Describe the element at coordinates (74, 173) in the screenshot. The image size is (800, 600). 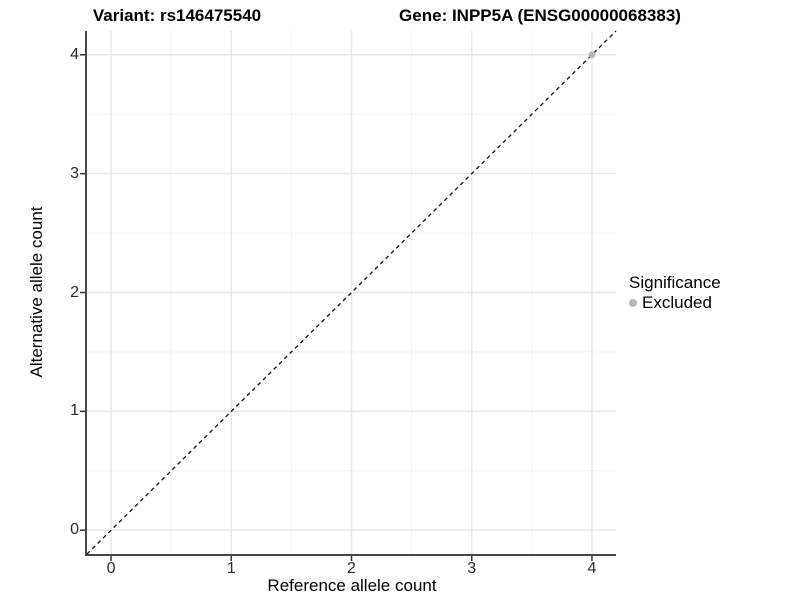
I see `y-tick-label: 3` at that location.